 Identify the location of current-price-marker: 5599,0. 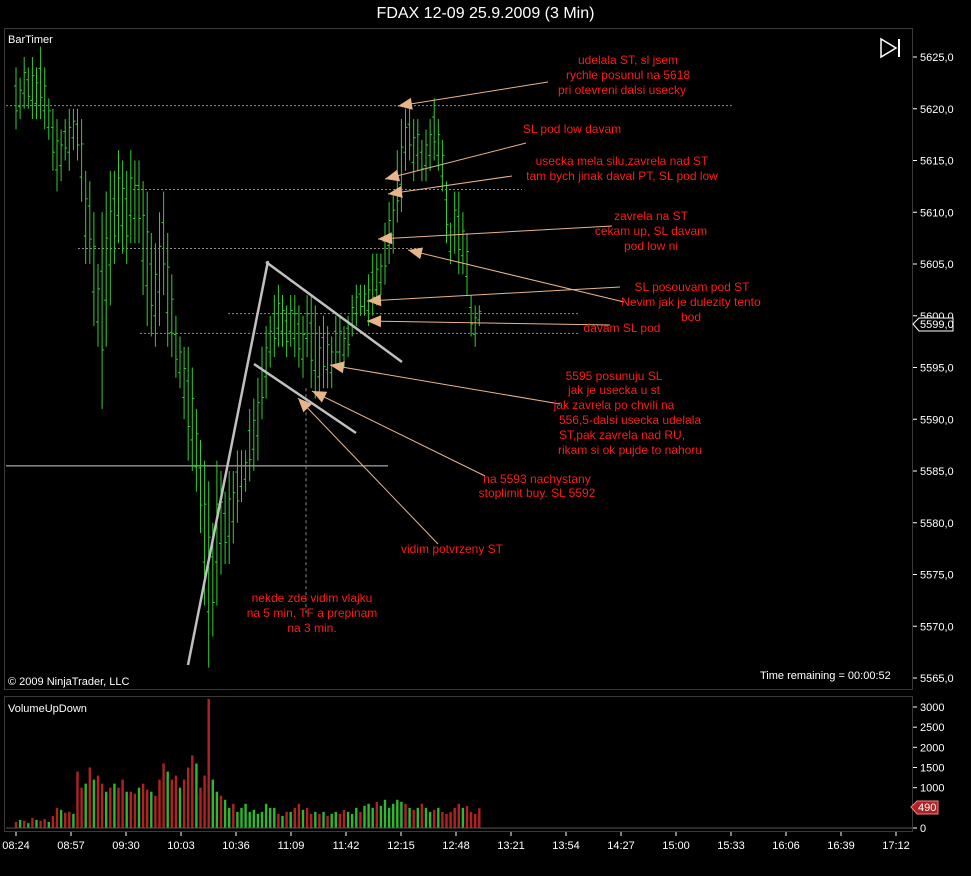
(933, 324).